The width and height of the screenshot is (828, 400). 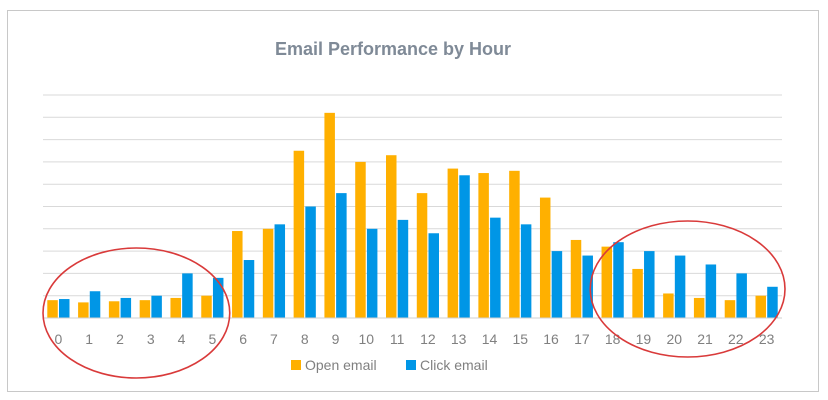 I want to click on x-tick-label: 4, so click(x=182, y=339).